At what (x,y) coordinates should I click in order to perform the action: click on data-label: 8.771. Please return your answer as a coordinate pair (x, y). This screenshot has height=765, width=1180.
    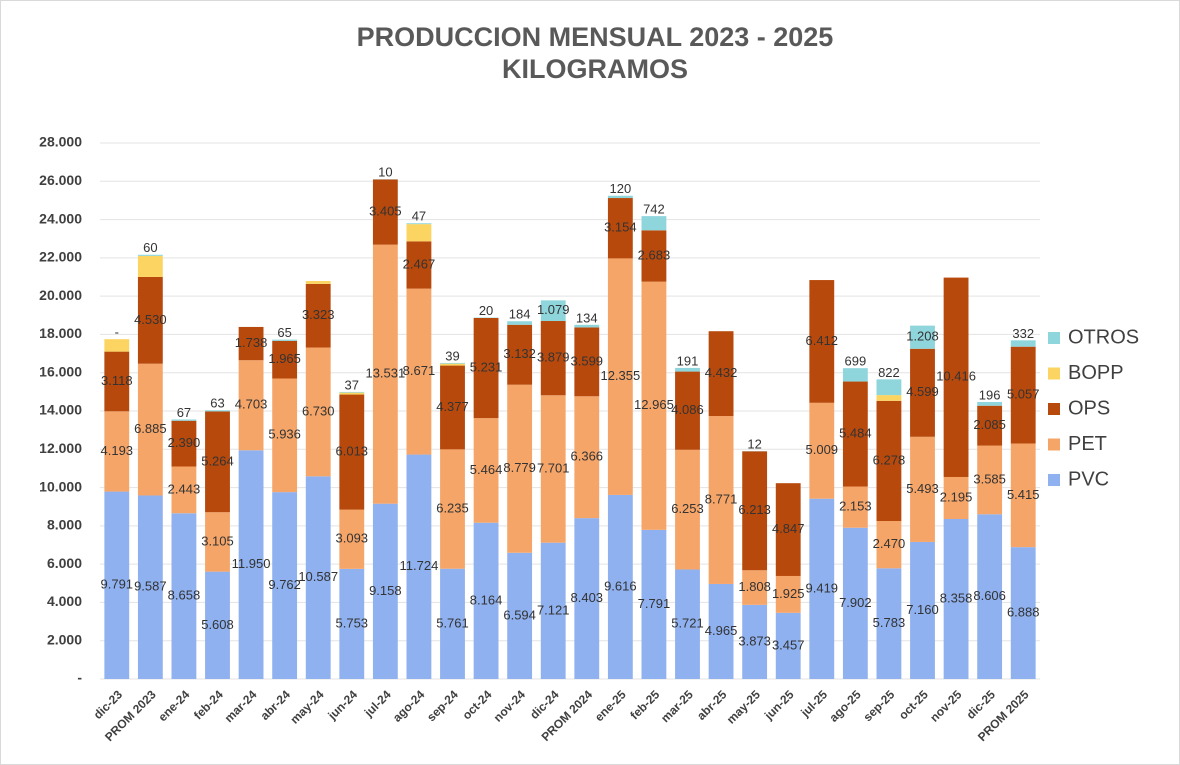
    Looking at the image, I should click on (721, 498).